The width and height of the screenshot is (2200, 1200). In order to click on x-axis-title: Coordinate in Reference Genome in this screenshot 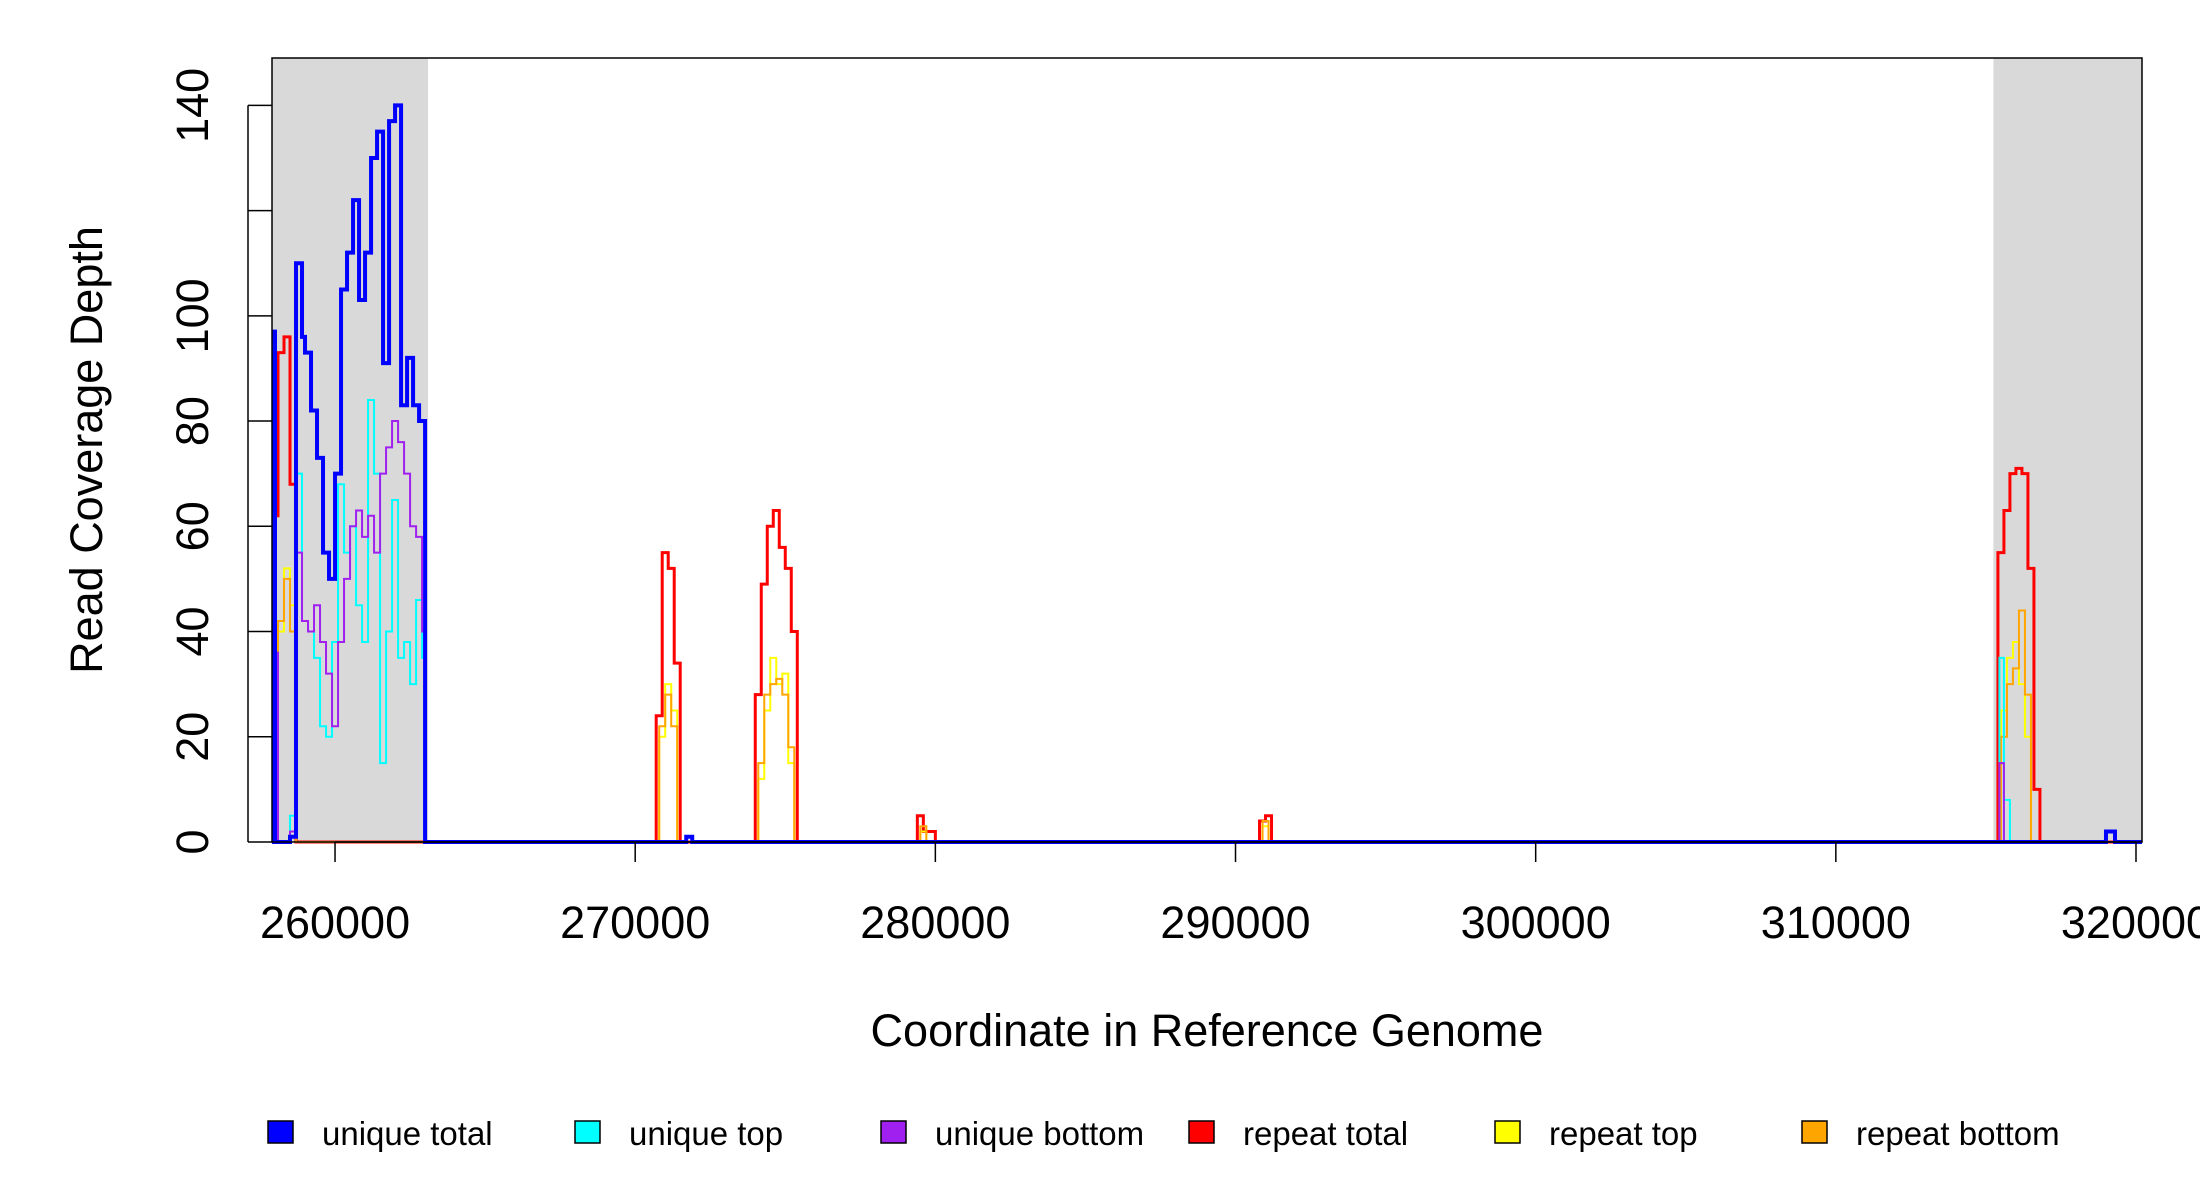, I will do `click(1207, 1030)`.